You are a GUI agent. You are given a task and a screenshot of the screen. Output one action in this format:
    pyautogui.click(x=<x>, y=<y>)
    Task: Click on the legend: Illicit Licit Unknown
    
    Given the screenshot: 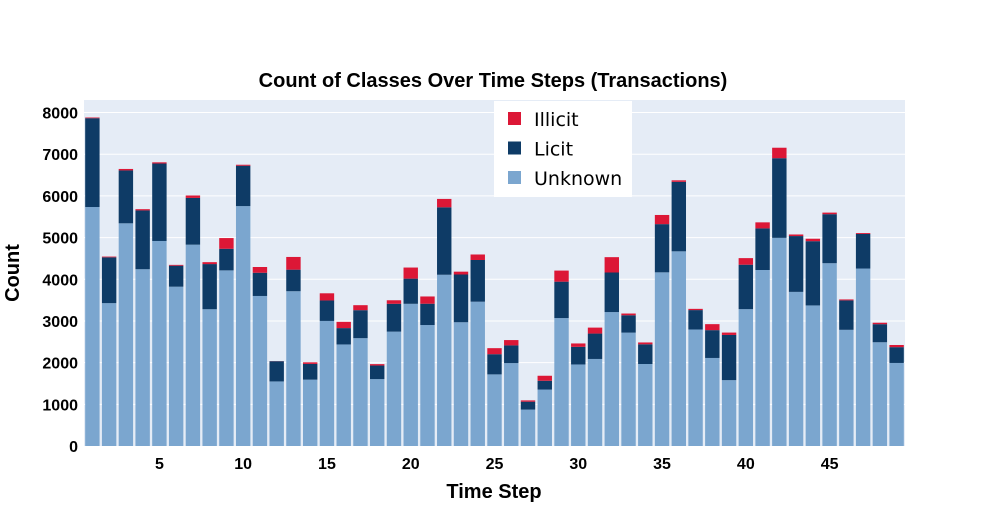 What is the action you would take?
    pyautogui.click(x=563, y=149)
    